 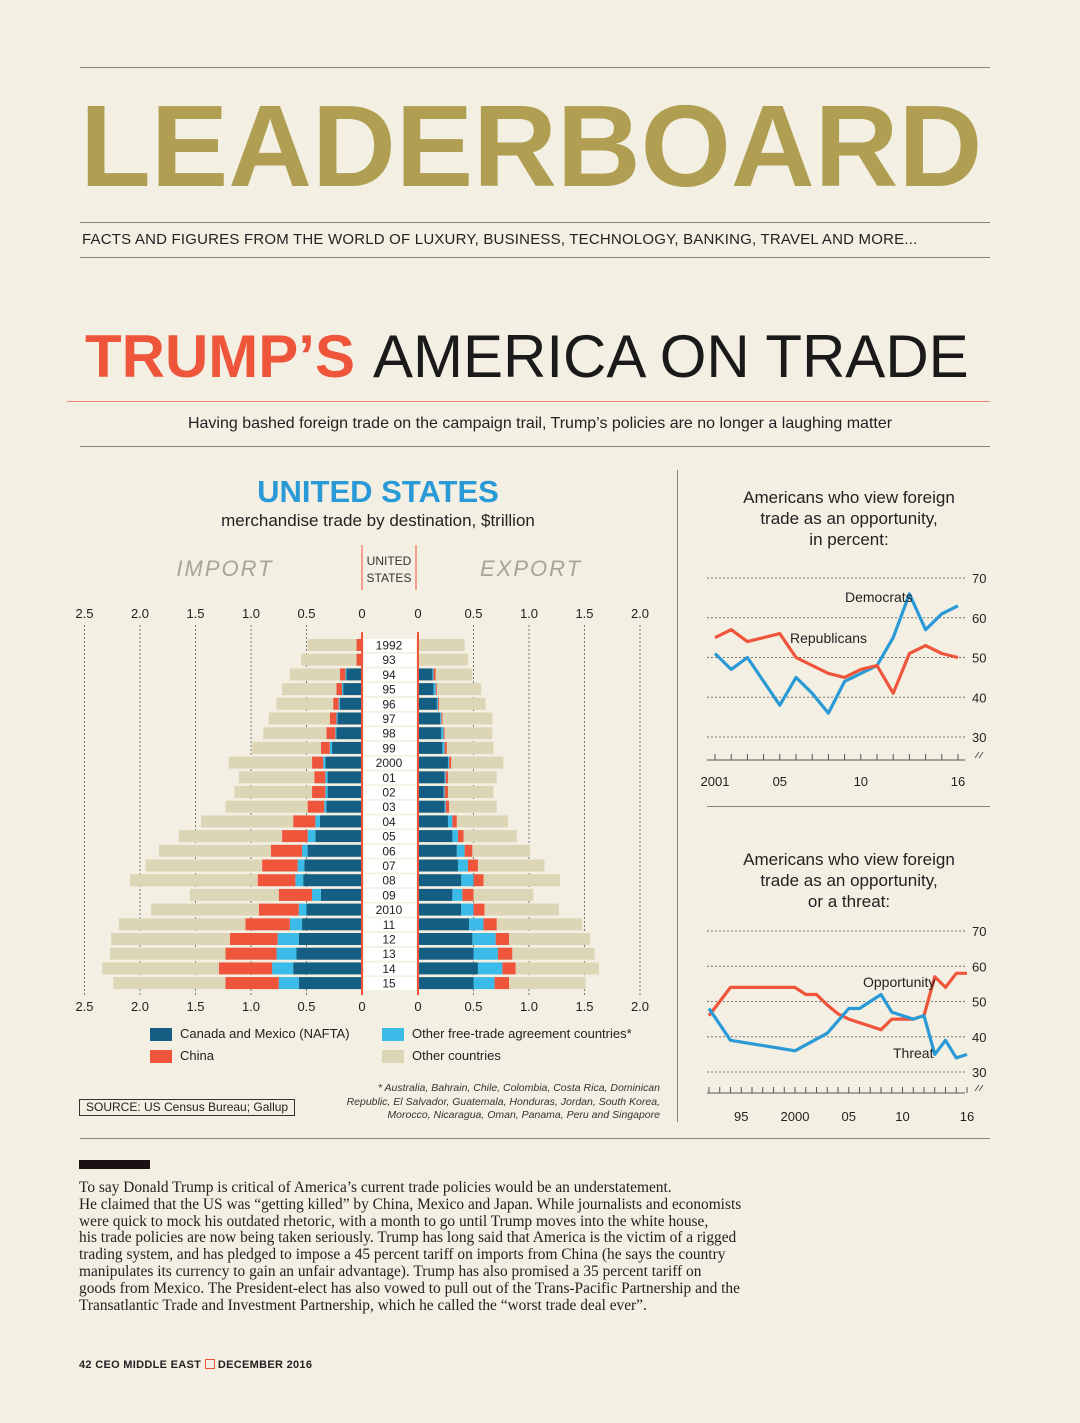 I want to click on legend-swatch-china, so click(x=161, y=1056).